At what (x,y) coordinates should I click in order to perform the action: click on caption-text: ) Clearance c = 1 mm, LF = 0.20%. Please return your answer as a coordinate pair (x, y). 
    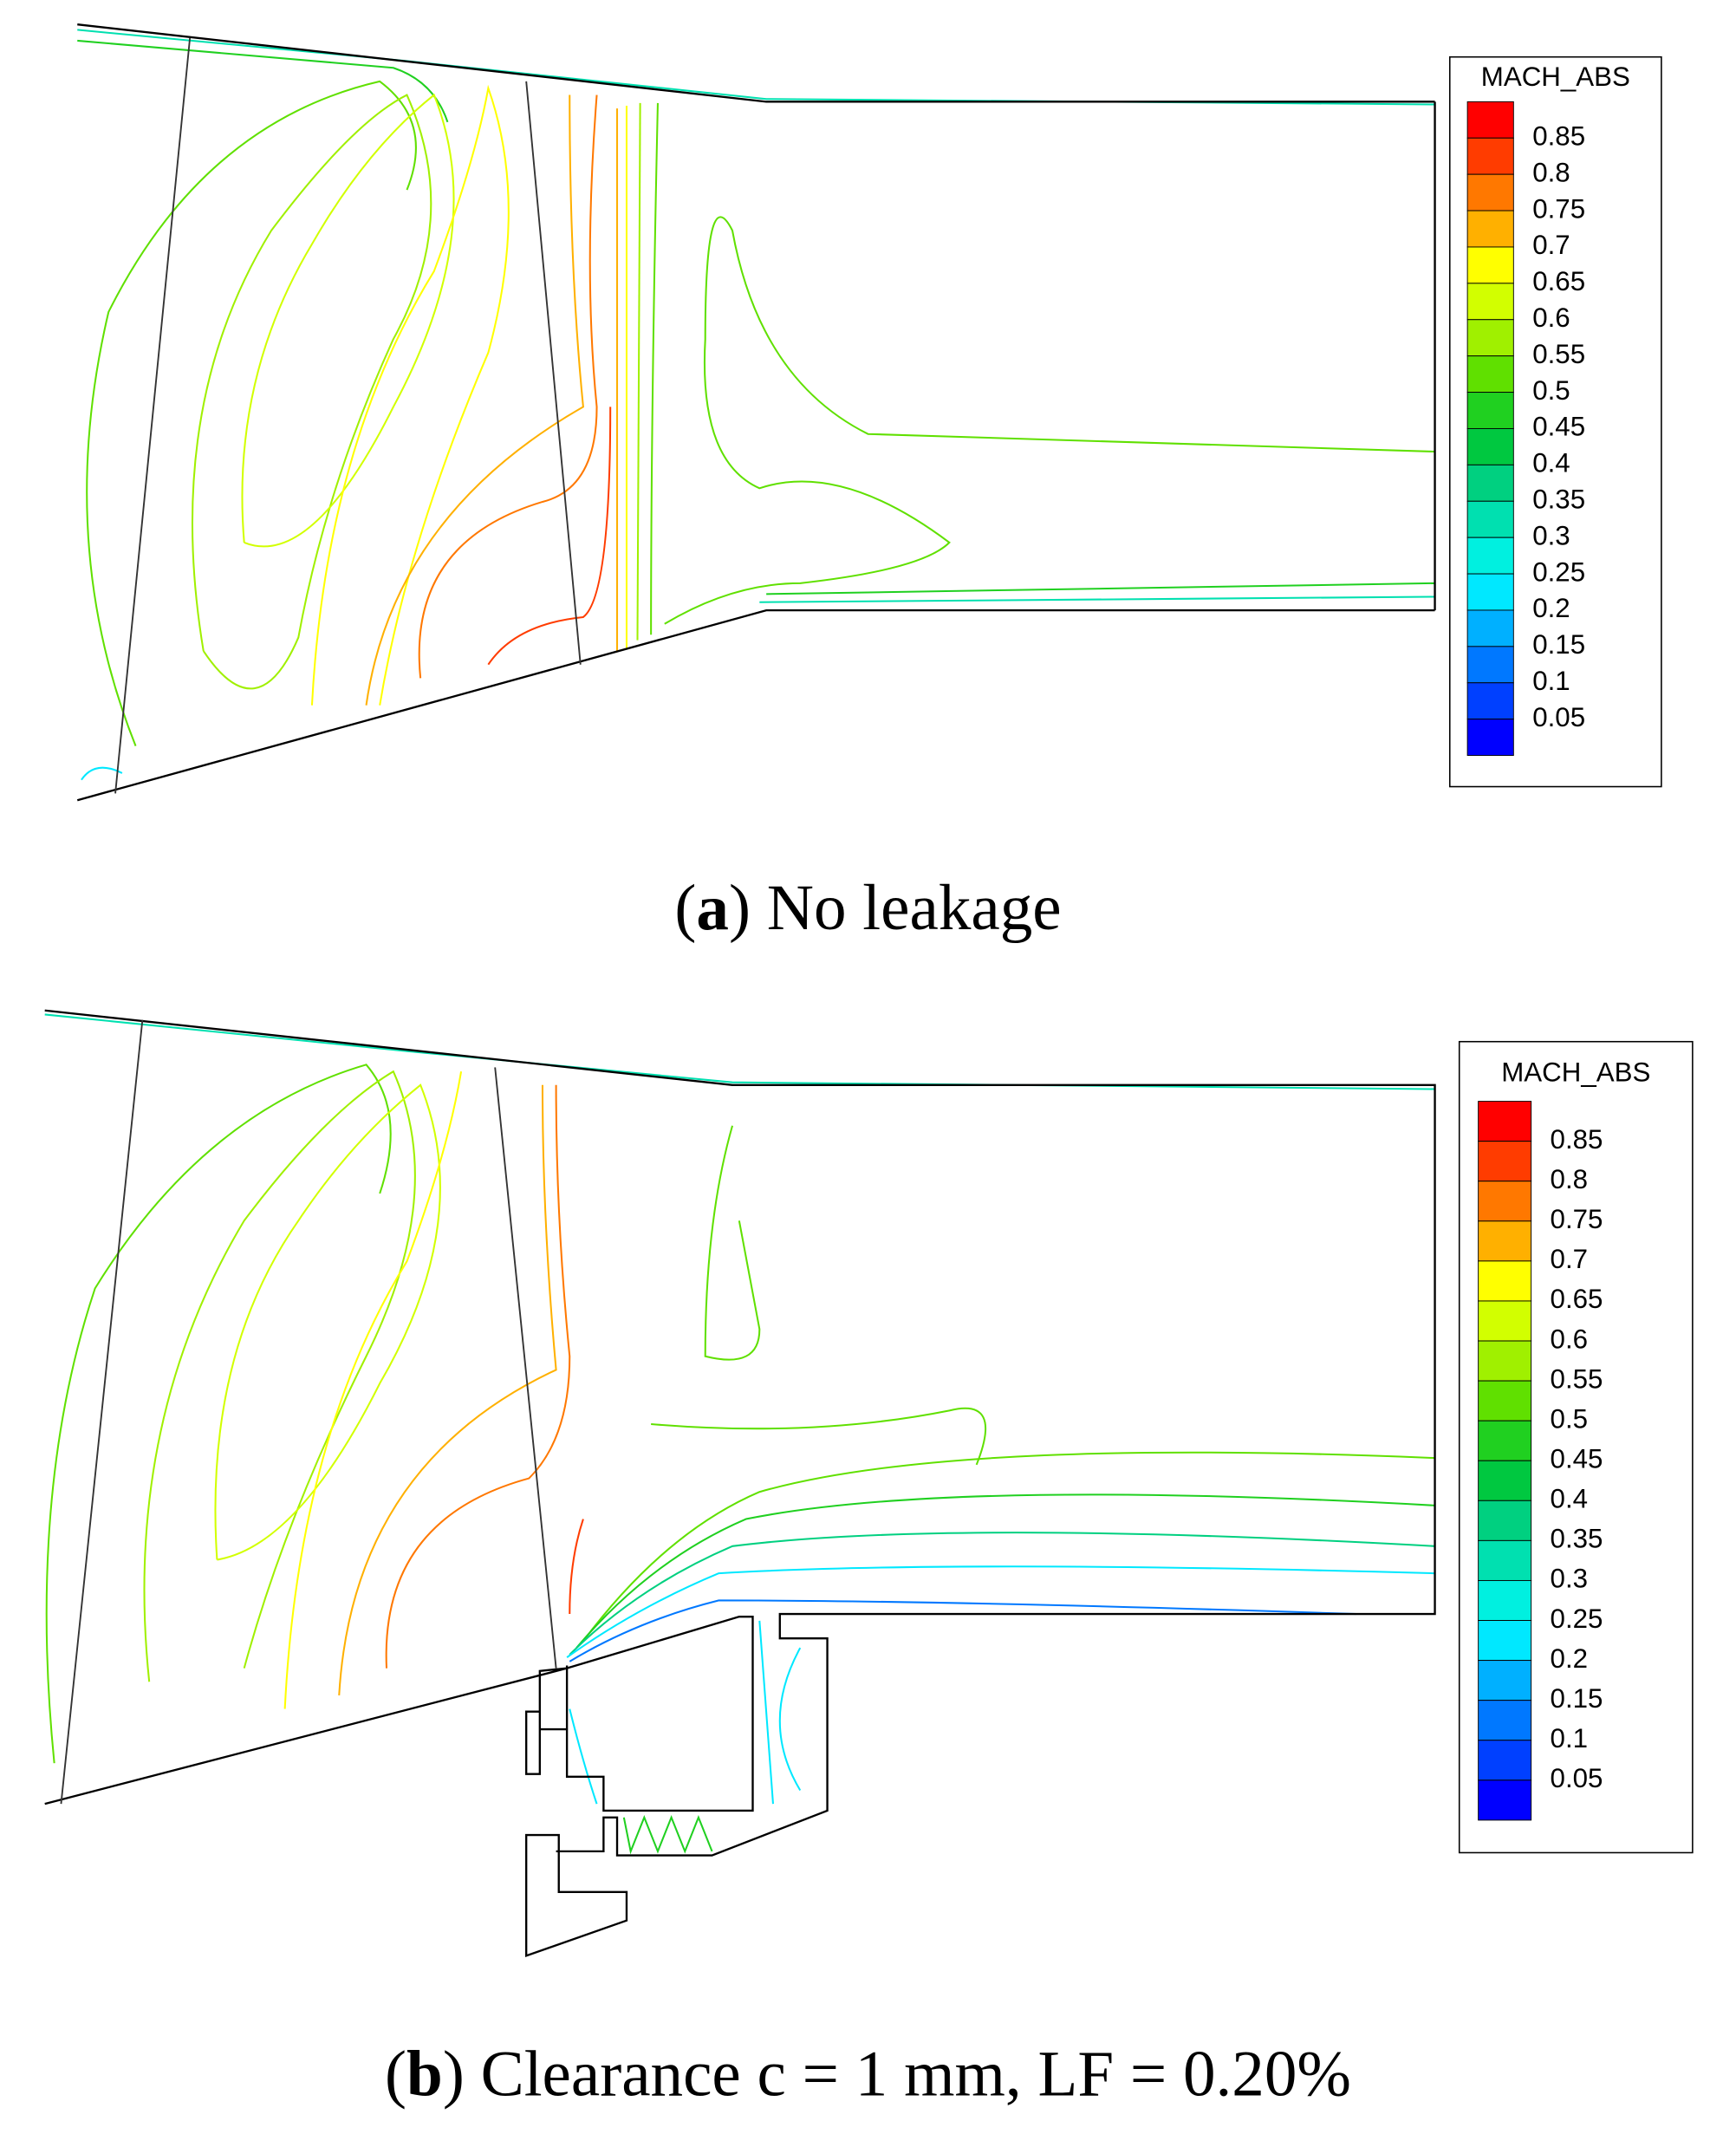
    Looking at the image, I should click on (897, 2075).